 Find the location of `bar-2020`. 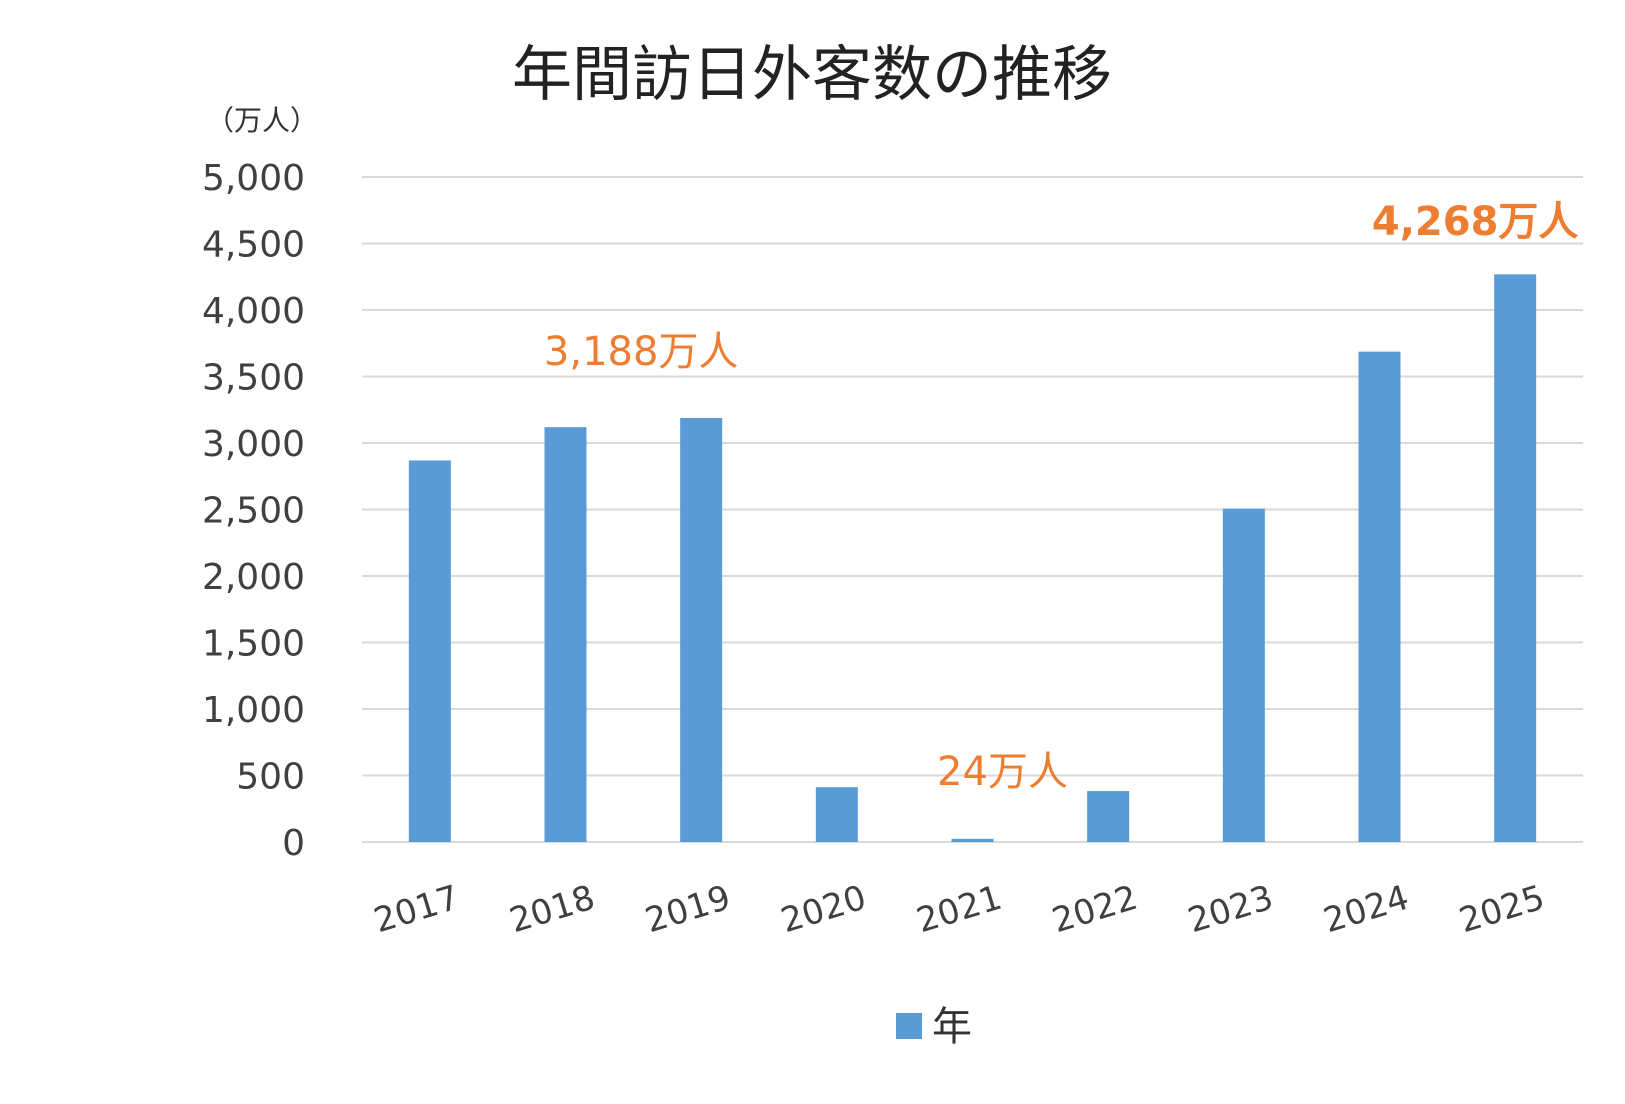

bar-2020 is located at coordinates (836, 814).